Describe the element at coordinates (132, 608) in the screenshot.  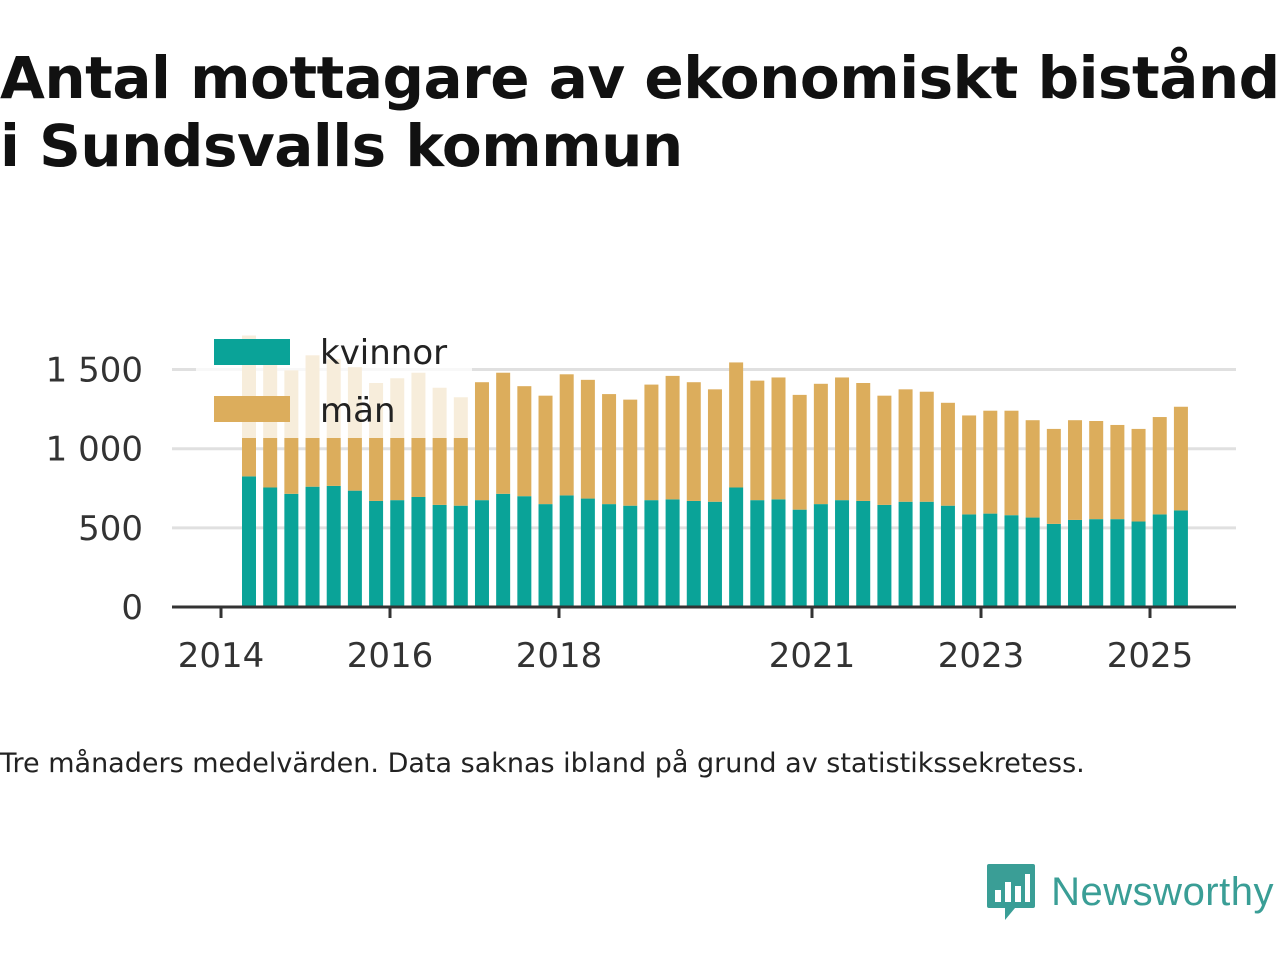
I see `y-tick-label: 0` at that location.